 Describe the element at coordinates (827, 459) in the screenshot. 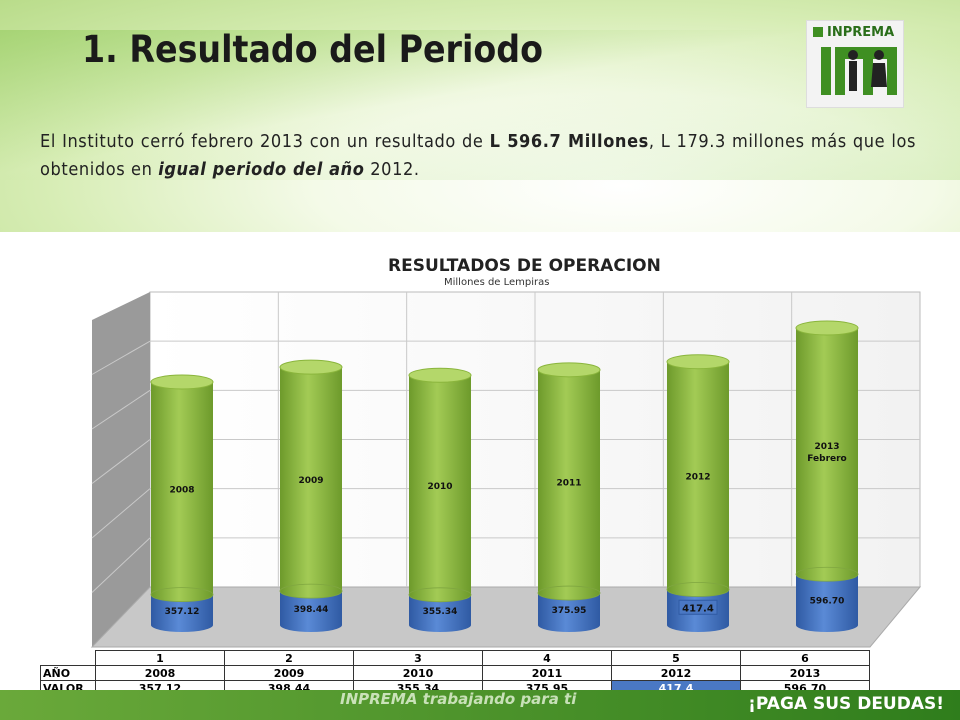

I see `cylinder-year-label: Febrero` at that location.